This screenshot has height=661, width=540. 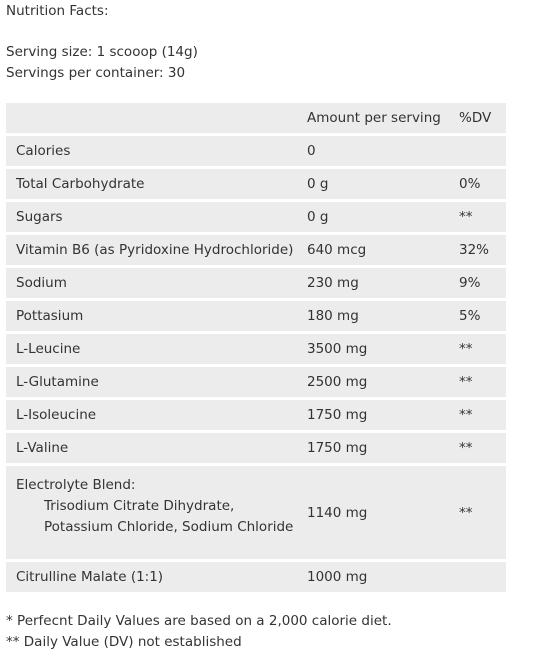 I want to click on table-row: Calories 0, so click(x=256, y=151).